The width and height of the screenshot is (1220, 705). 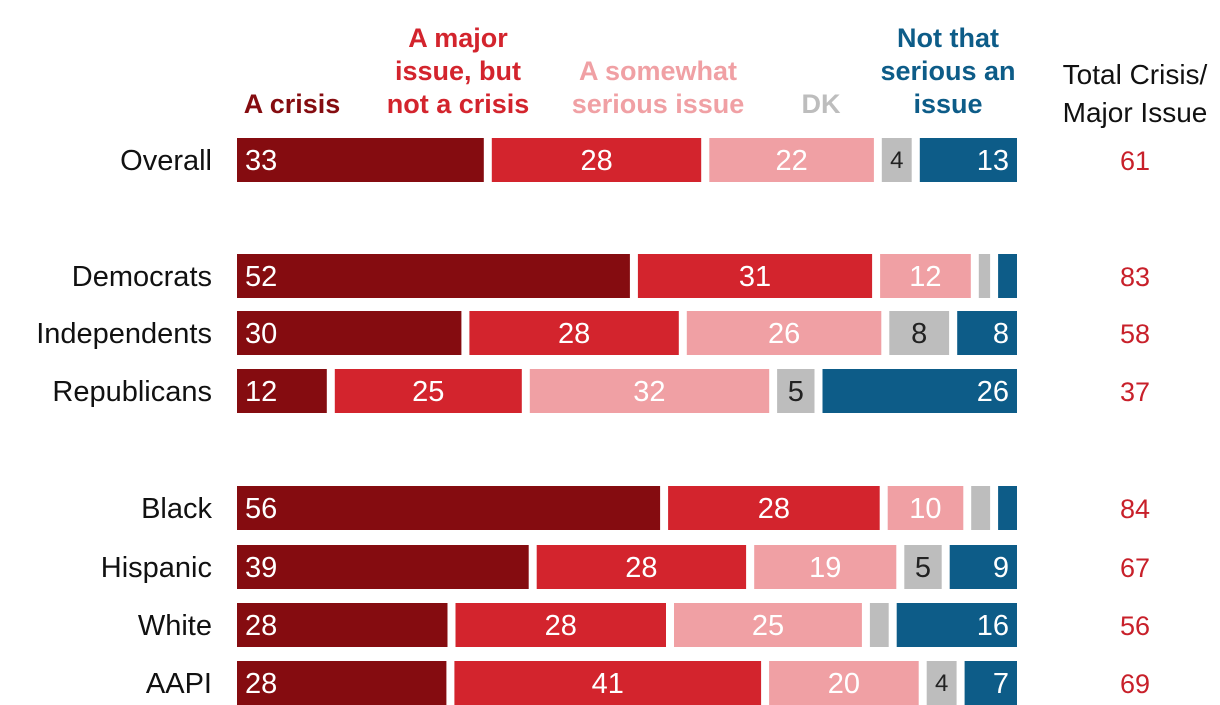 What do you see at coordinates (458, 71) in the screenshot?
I see `legend-label: issue, but` at bounding box center [458, 71].